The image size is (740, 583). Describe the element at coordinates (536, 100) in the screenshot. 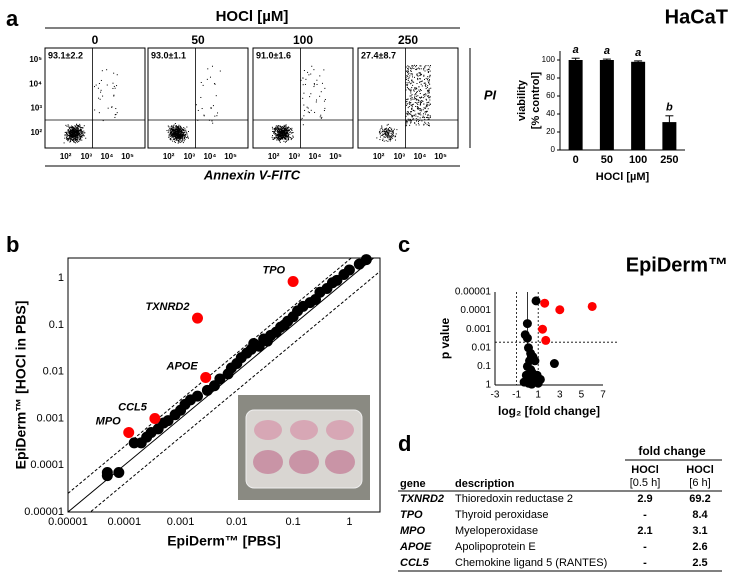

I see `y-label: [% control]` at that location.